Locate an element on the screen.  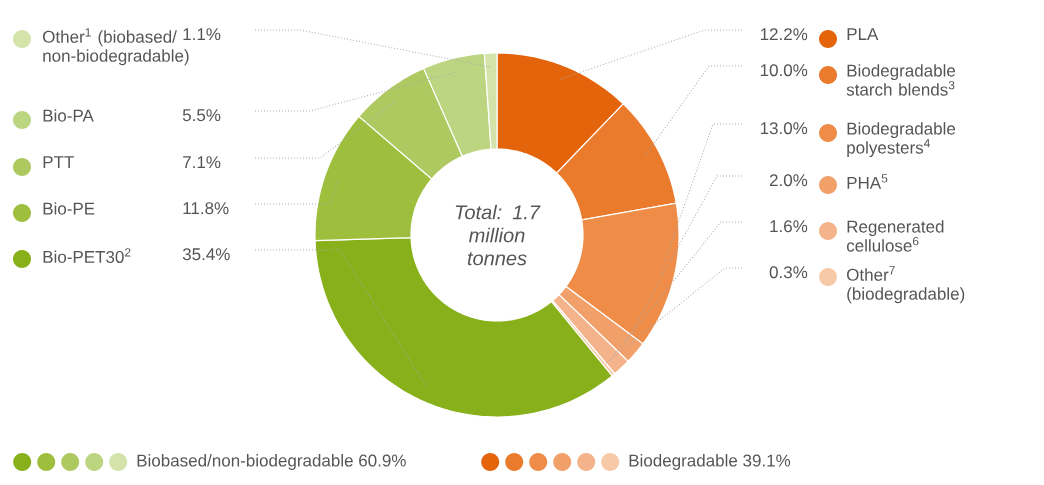
text: Total: 1.7 million tonnes is located at coordinates (498, 235).